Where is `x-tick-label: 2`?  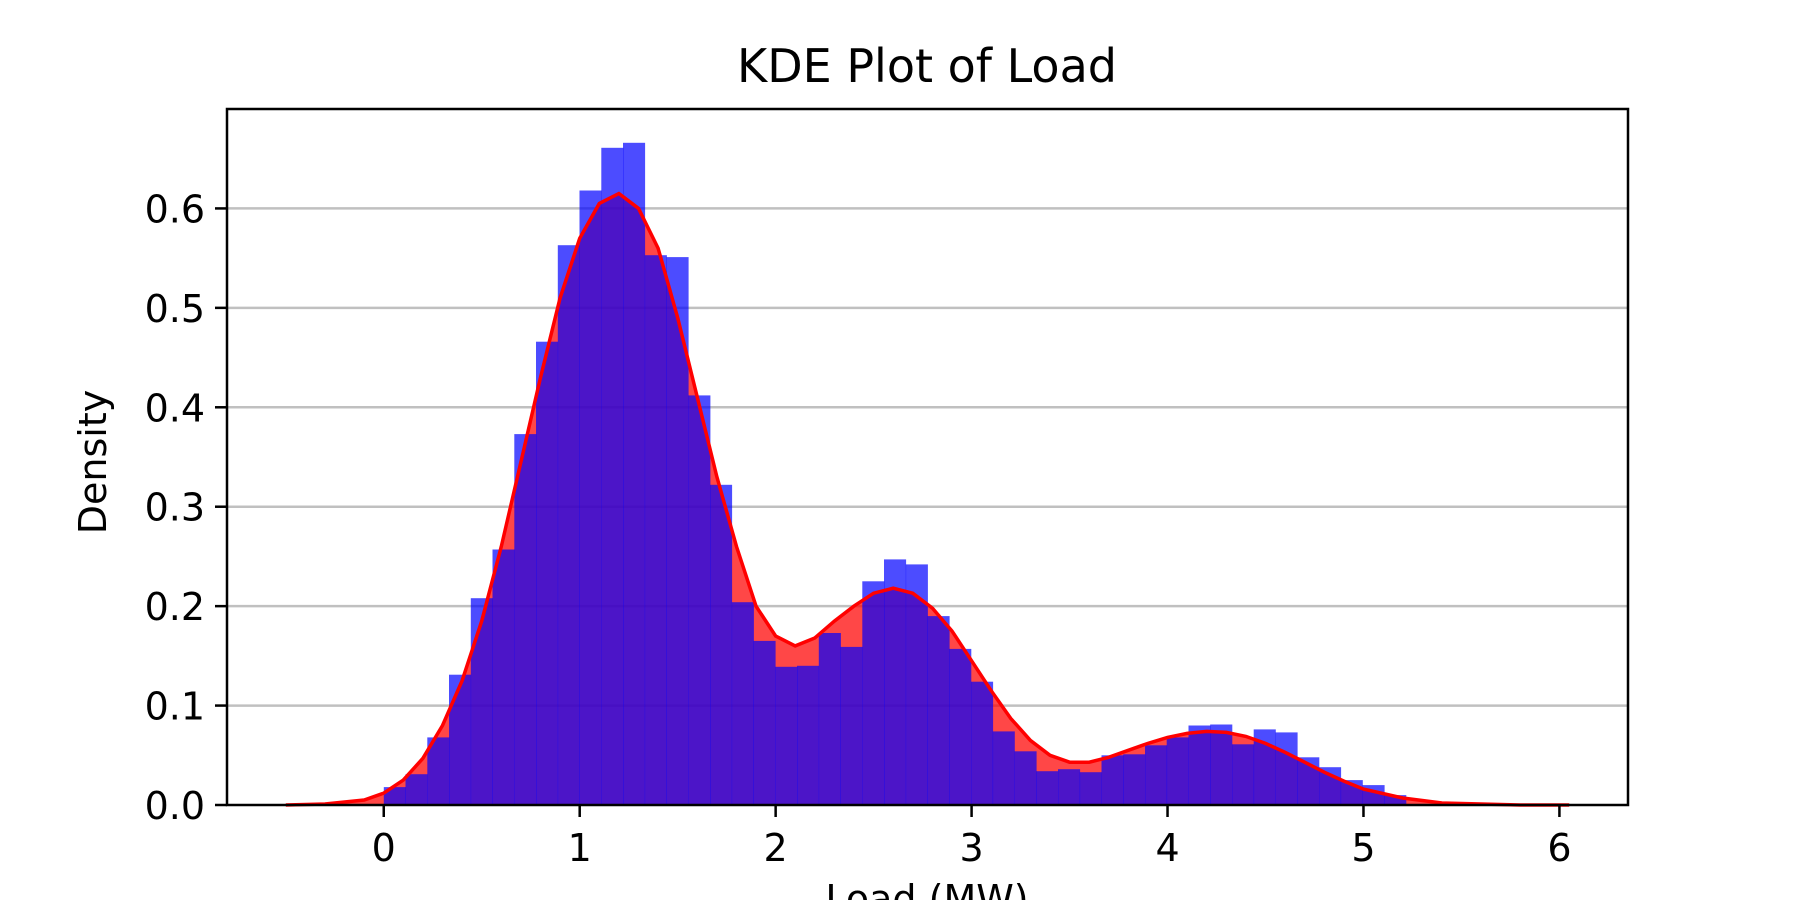
x-tick-label: 2 is located at coordinates (776, 848).